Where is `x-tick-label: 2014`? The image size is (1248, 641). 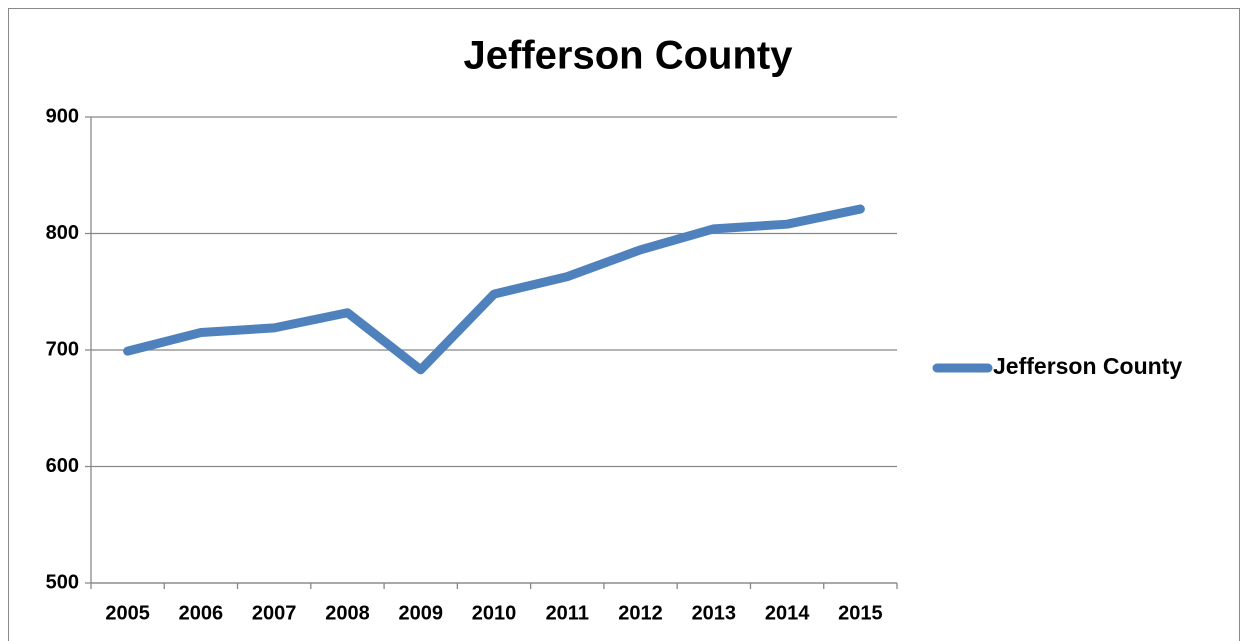
x-tick-label: 2014 is located at coordinates (787, 613).